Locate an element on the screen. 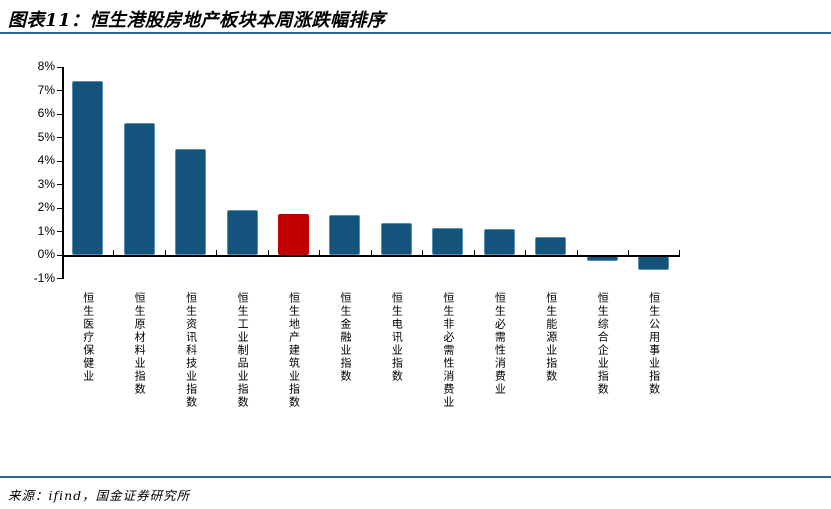 Image resolution: width=831 pixels, height=509 pixels. x-axis-label: 恒生工业制品业指数 is located at coordinates (243, 350).